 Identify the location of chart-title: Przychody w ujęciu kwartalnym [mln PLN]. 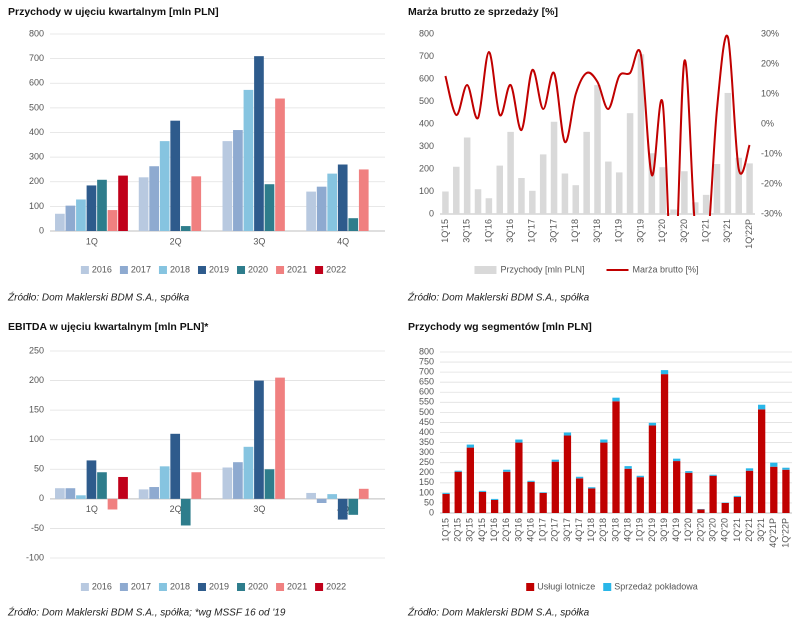
(113, 12).